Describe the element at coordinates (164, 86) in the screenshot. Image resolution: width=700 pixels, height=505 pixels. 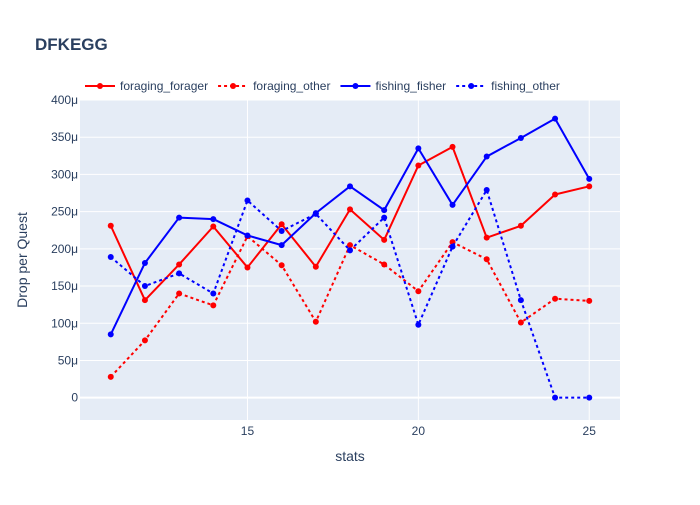
I see `legend-label: foraging_forager` at that location.